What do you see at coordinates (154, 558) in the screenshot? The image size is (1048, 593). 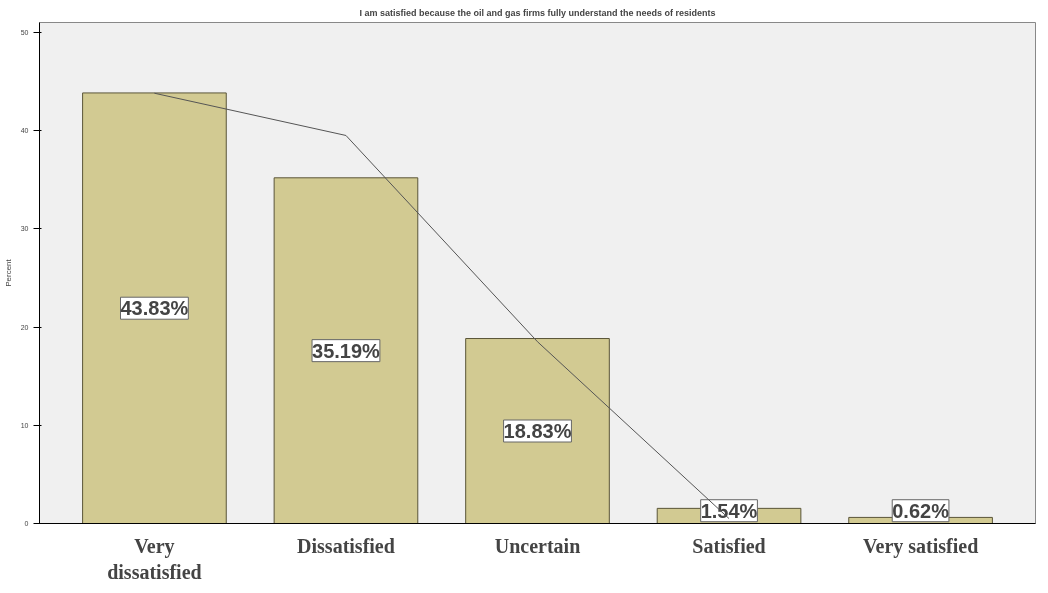 I see `x-tick-label: Very dissatisfied` at bounding box center [154, 558].